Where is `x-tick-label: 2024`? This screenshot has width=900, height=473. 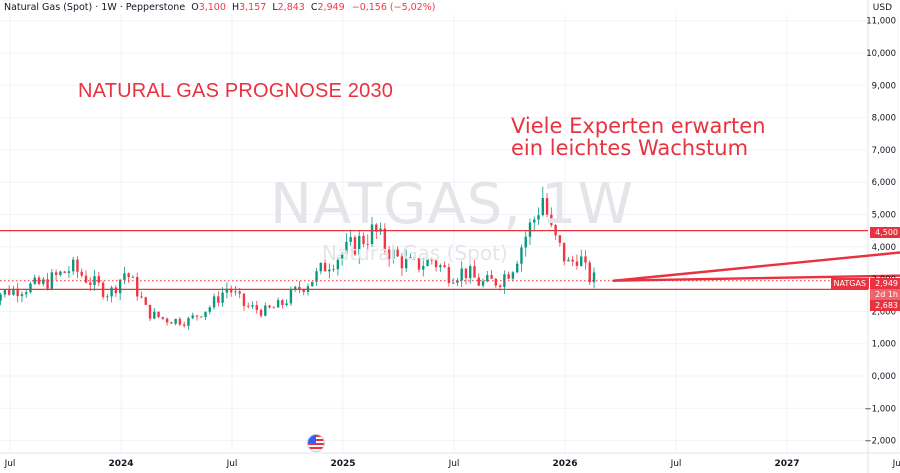
x-tick-label: 2024 is located at coordinates (120, 464).